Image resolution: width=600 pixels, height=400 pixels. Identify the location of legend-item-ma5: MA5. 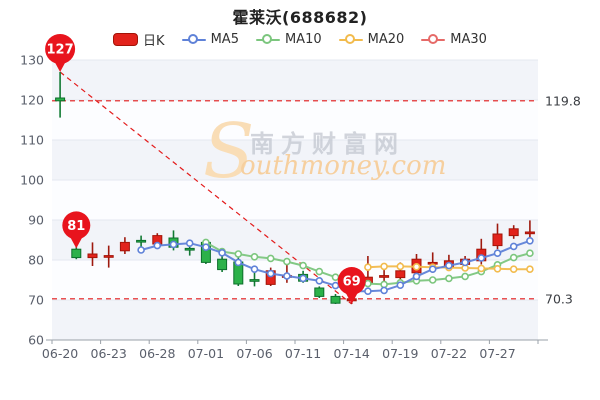
(210, 39).